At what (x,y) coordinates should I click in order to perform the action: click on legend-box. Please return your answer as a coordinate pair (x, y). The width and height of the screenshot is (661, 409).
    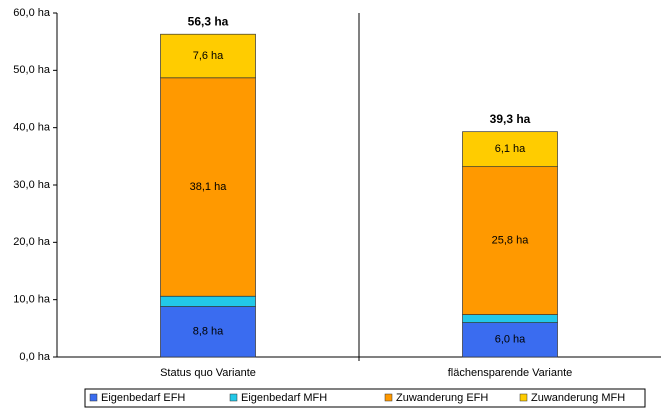
    Looking at the image, I should click on (365, 398).